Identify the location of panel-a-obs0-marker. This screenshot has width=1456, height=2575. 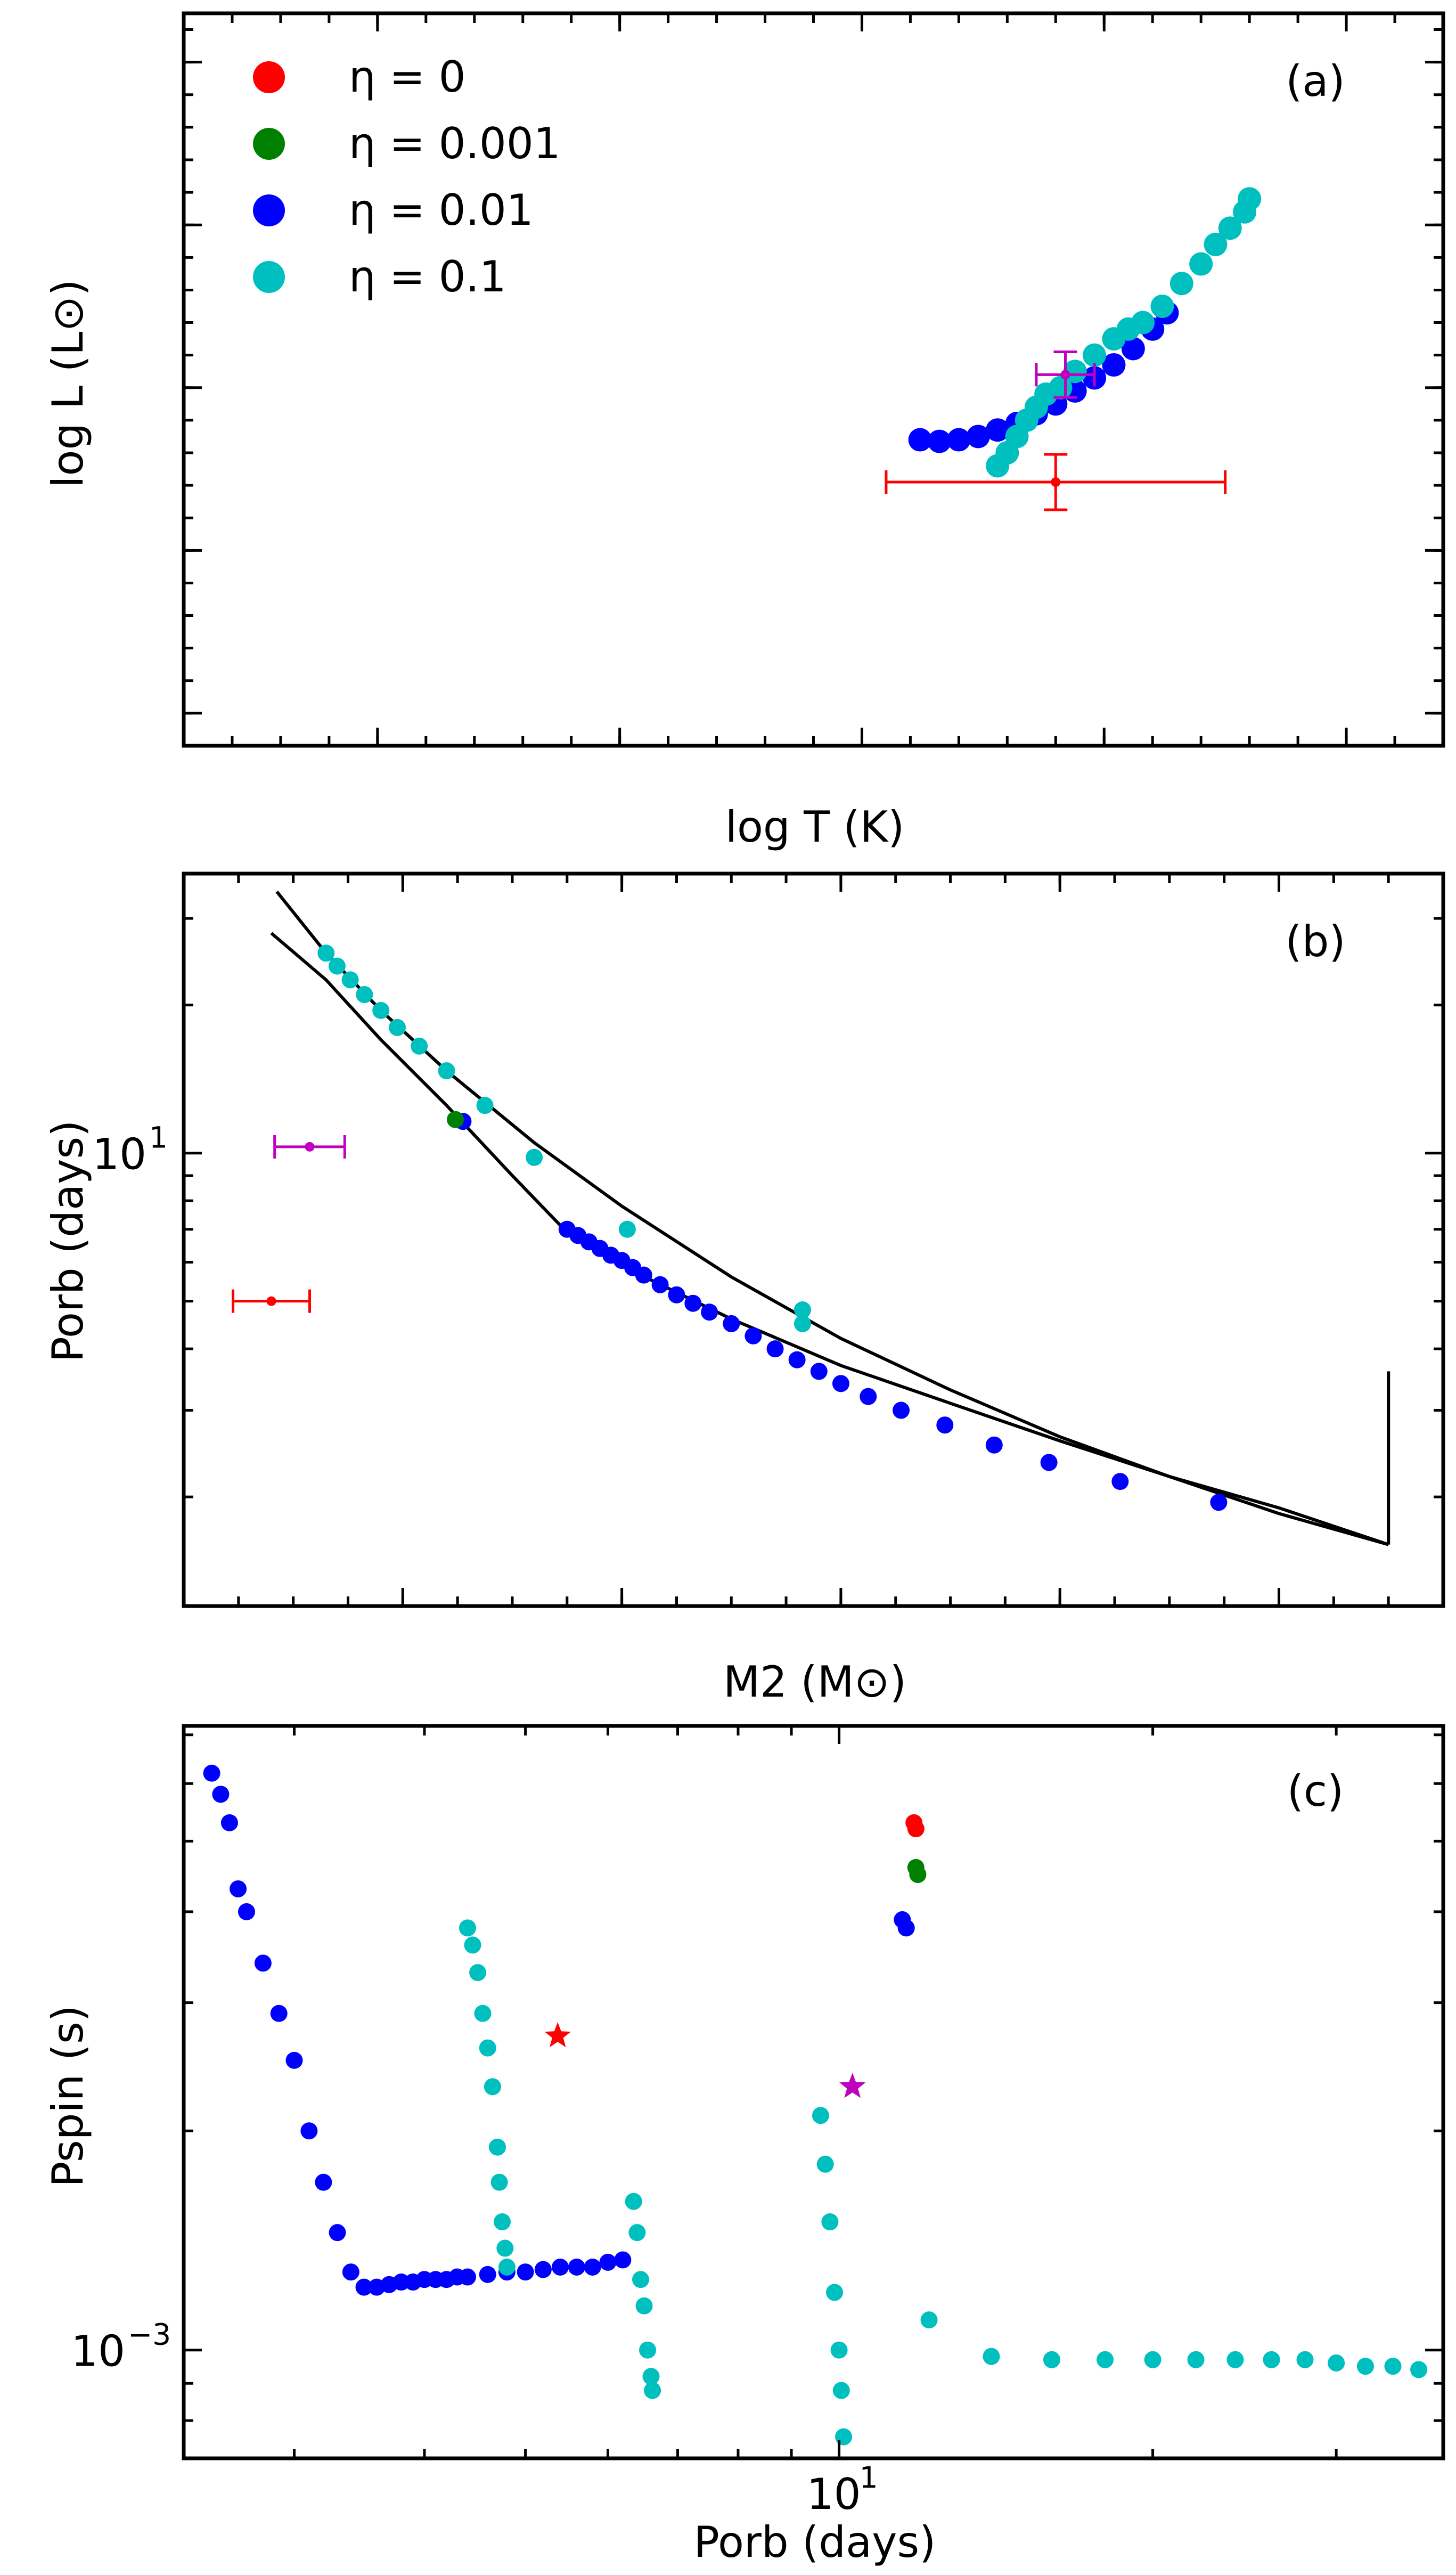
(1065, 375).